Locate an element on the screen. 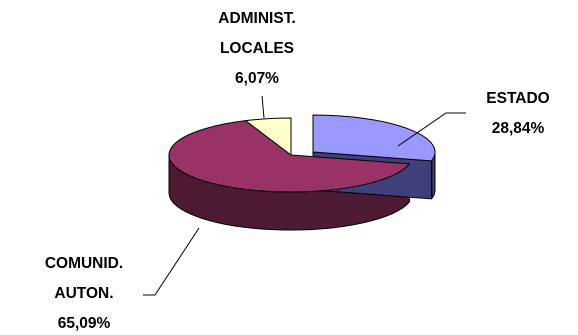  svg-text: ADMINIST. is located at coordinates (257, 18).